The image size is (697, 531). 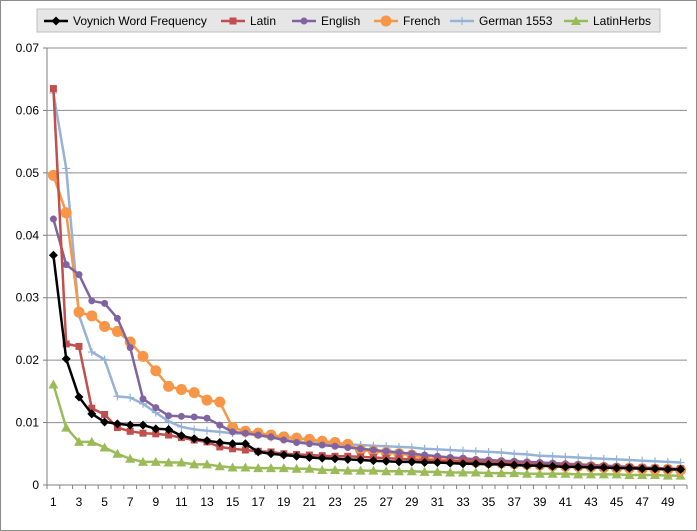 What do you see at coordinates (28, 298) in the screenshot?
I see `y-tick-label: 0.03` at bounding box center [28, 298].